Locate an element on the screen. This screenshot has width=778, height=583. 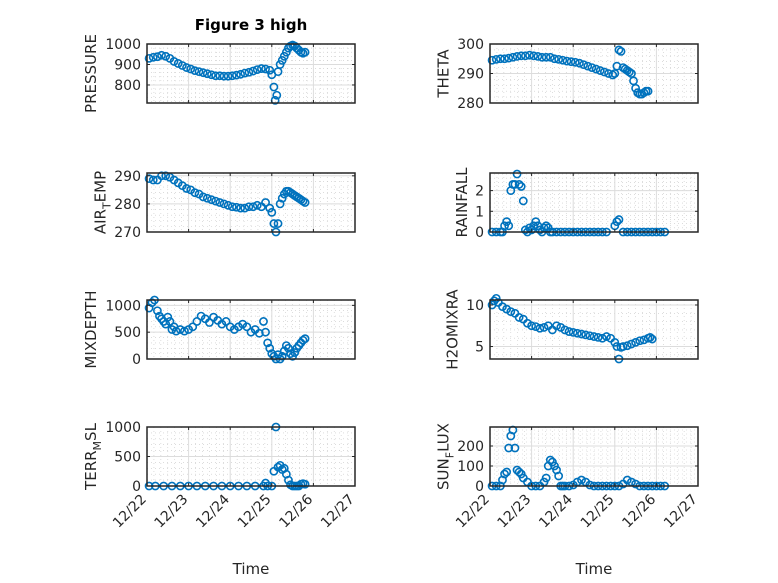
subplot-pressure: 800 900 1000 PRESSURE is located at coordinates (219, 73).